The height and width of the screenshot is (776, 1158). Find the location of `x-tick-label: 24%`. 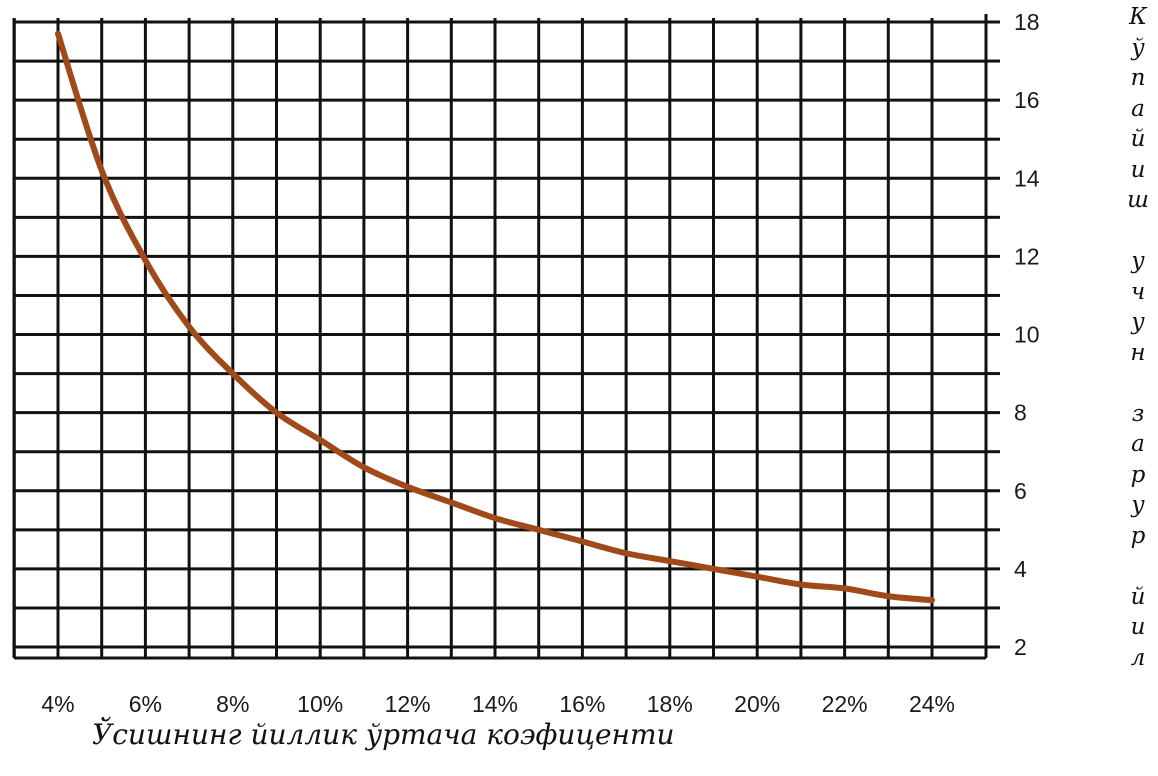

x-tick-label: 24% is located at coordinates (932, 704).